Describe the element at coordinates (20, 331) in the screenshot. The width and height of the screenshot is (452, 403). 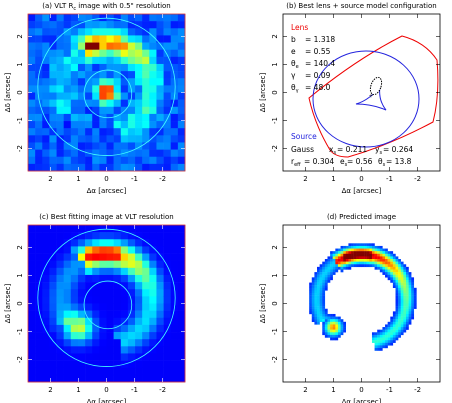
I see `y-tick-label: -1` at that location.